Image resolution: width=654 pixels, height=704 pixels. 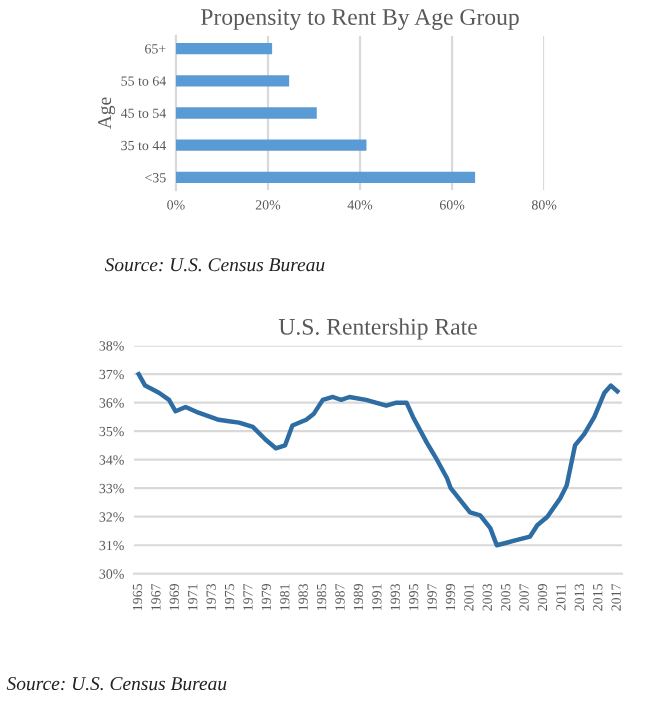 I want to click on y-axis-title: Age, so click(x=107, y=113).